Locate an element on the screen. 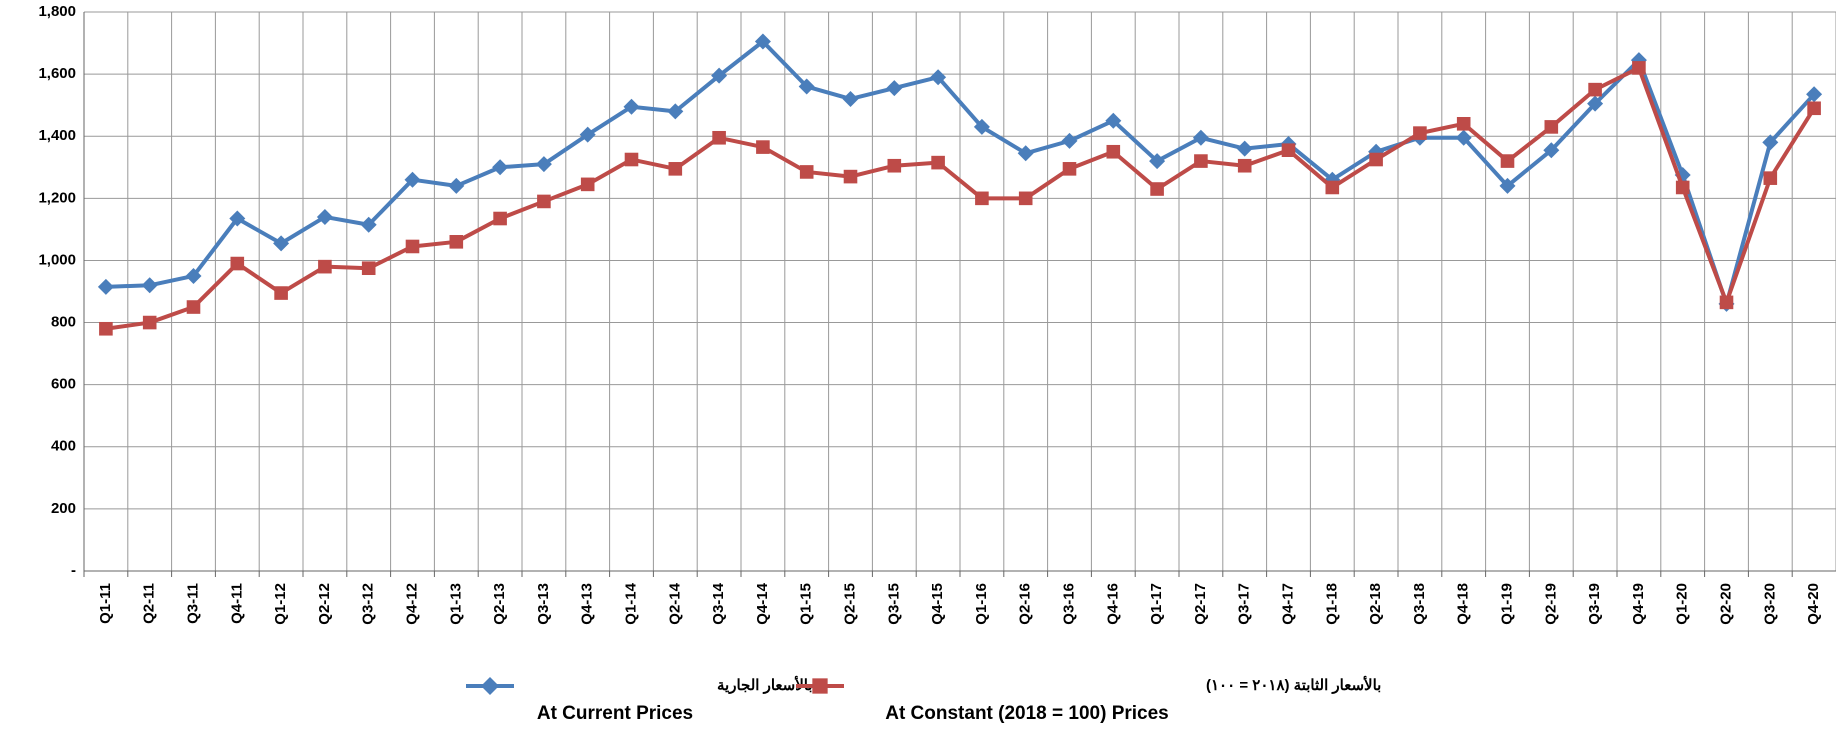  x-tick-label: Q4-19 is located at coordinates (1638, 604).